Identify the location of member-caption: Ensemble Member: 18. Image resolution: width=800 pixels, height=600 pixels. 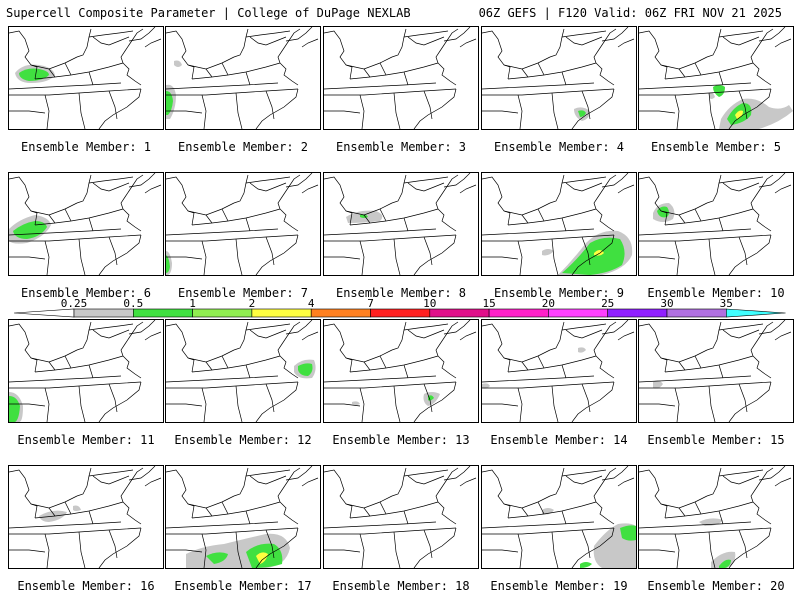
(401, 586).